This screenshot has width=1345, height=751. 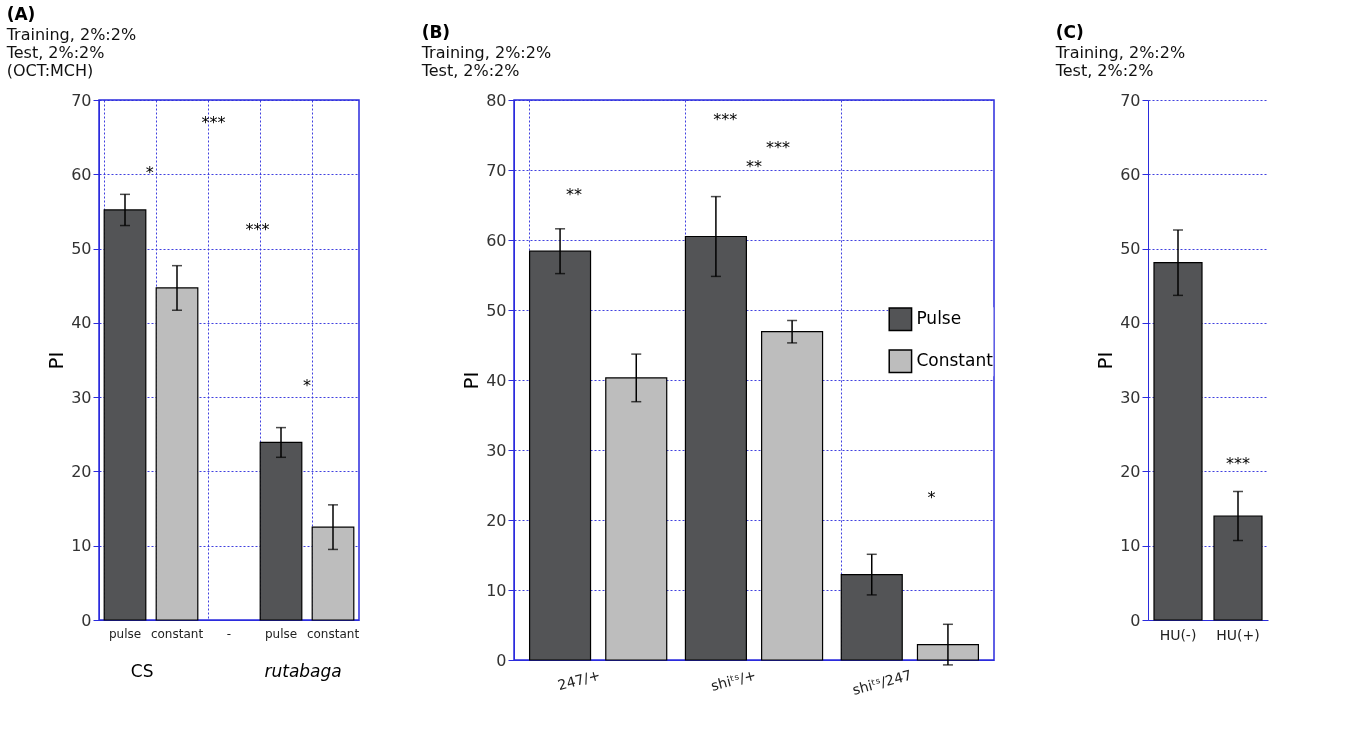 I want to click on legend-label: Pulse, so click(x=939, y=318).